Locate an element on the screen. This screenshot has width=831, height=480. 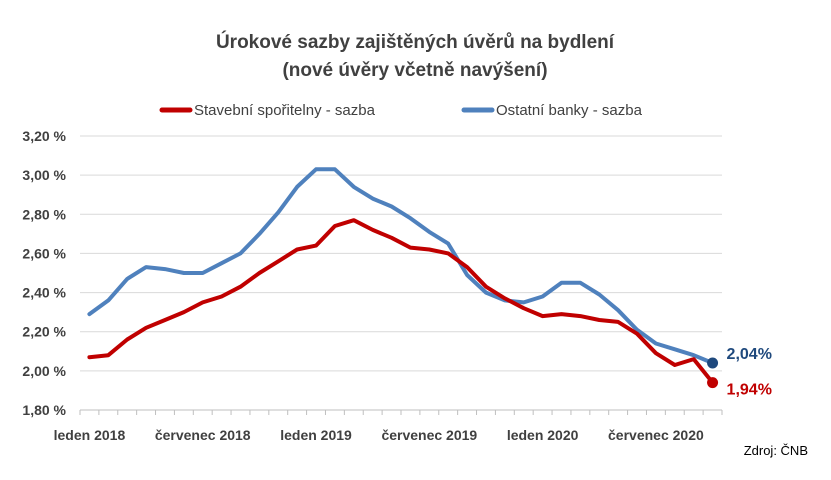
y-tick-label: 2,80 % is located at coordinates (44, 214).